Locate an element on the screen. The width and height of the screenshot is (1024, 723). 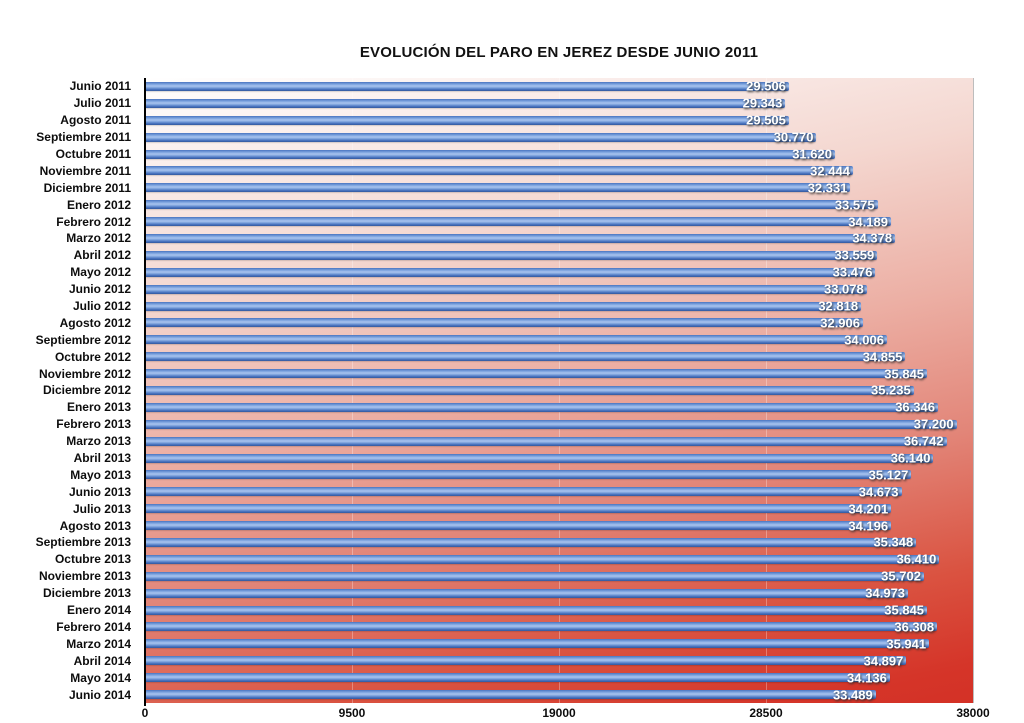
bar-zone: 33.489 is located at coordinates (560, 694).